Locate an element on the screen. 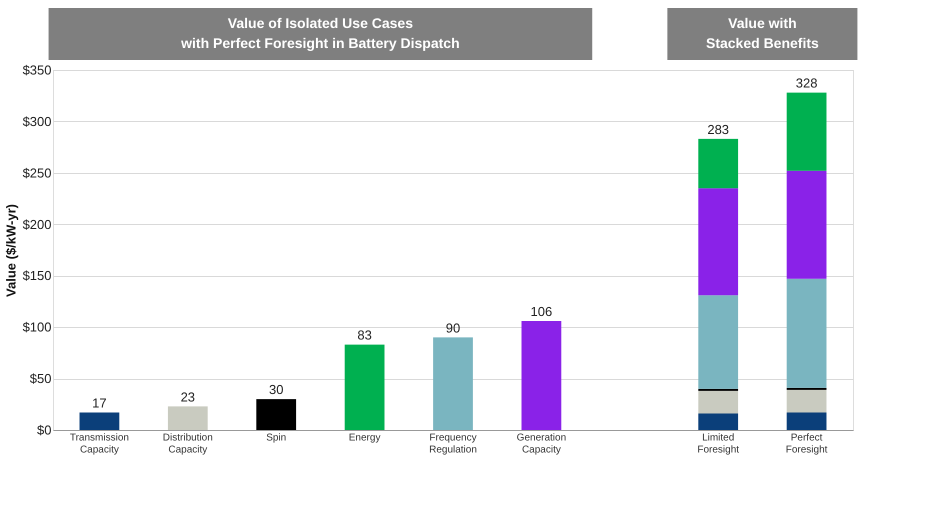 The width and height of the screenshot is (932, 512). total-label: 90 is located at coordinates (453, 328).